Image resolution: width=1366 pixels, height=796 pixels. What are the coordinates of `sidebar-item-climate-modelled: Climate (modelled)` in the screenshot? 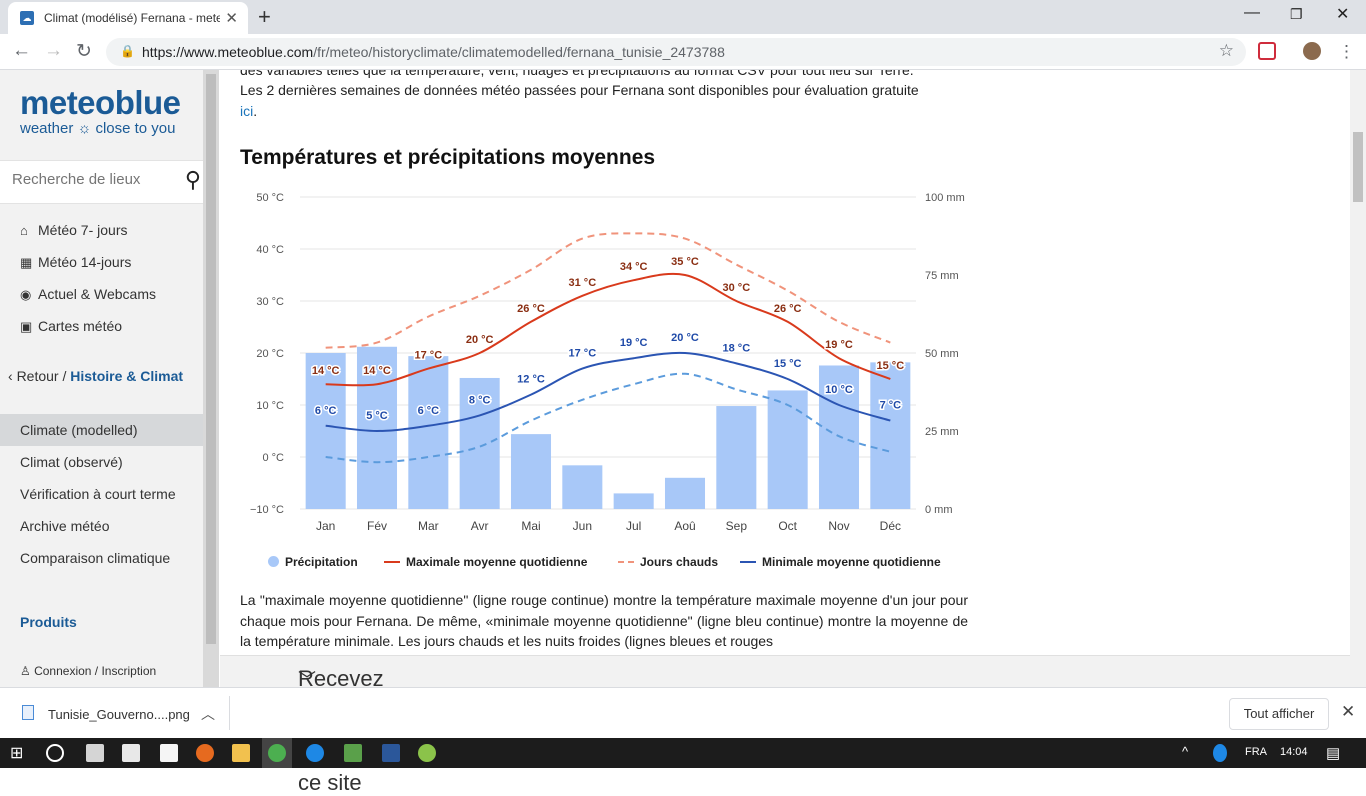 It's located at (101, 430).